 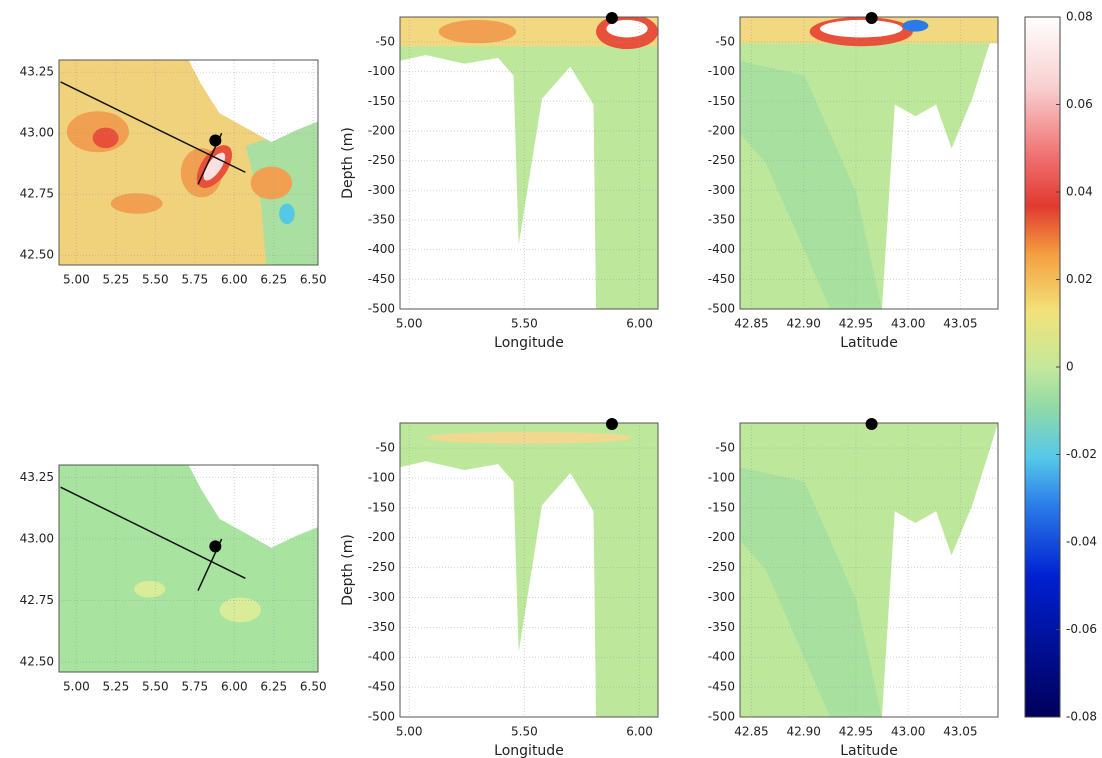 I want to click on y-tick-label: -350, so click(x=721, y=219).